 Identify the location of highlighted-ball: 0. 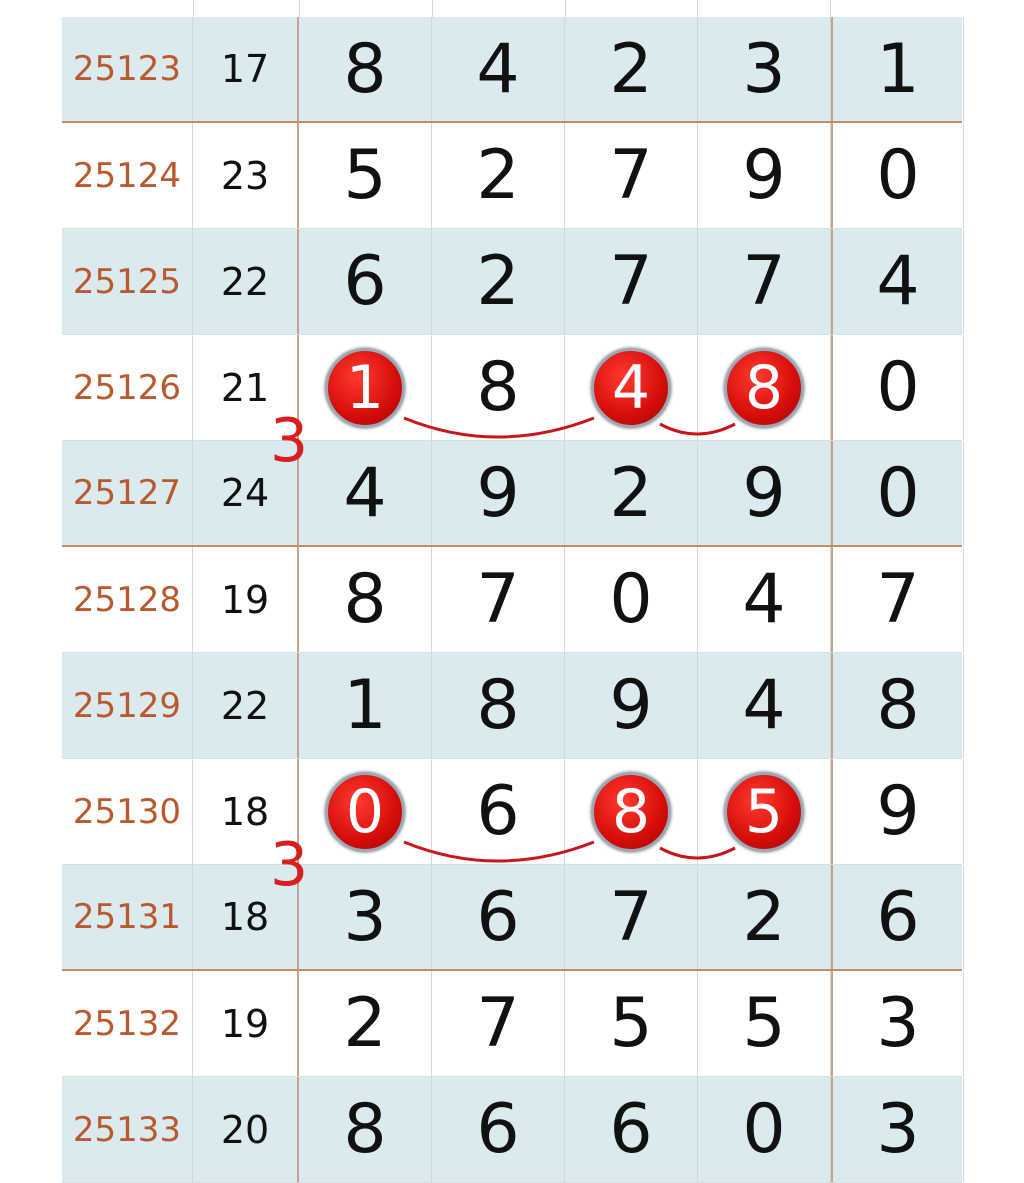
(365, 811).